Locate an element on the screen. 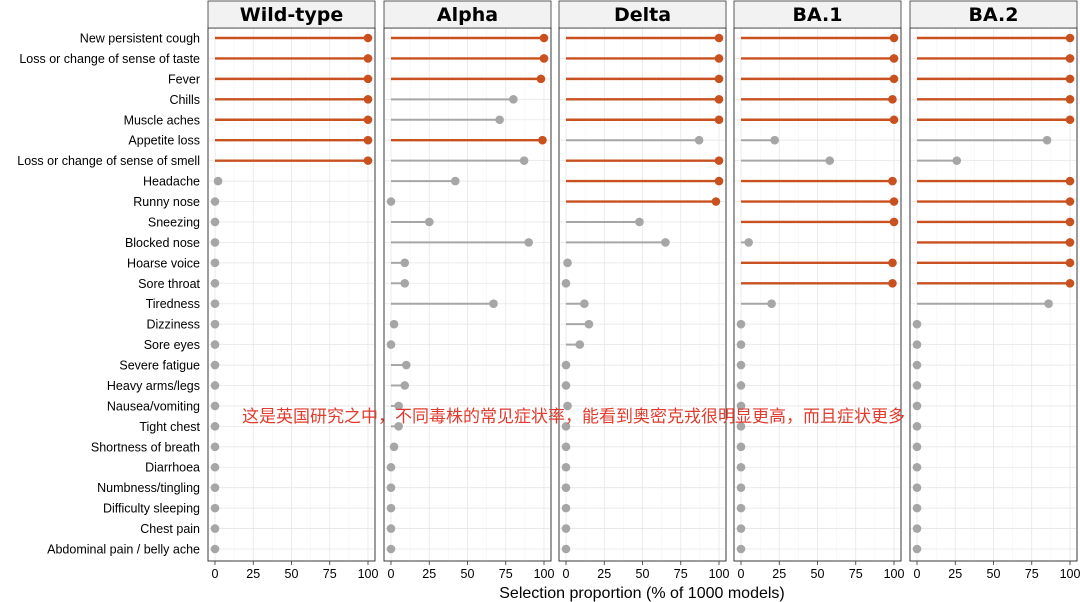 The image size is (1080, 602). symptom-label: Sore eyes is located at coordinates (172, 345).